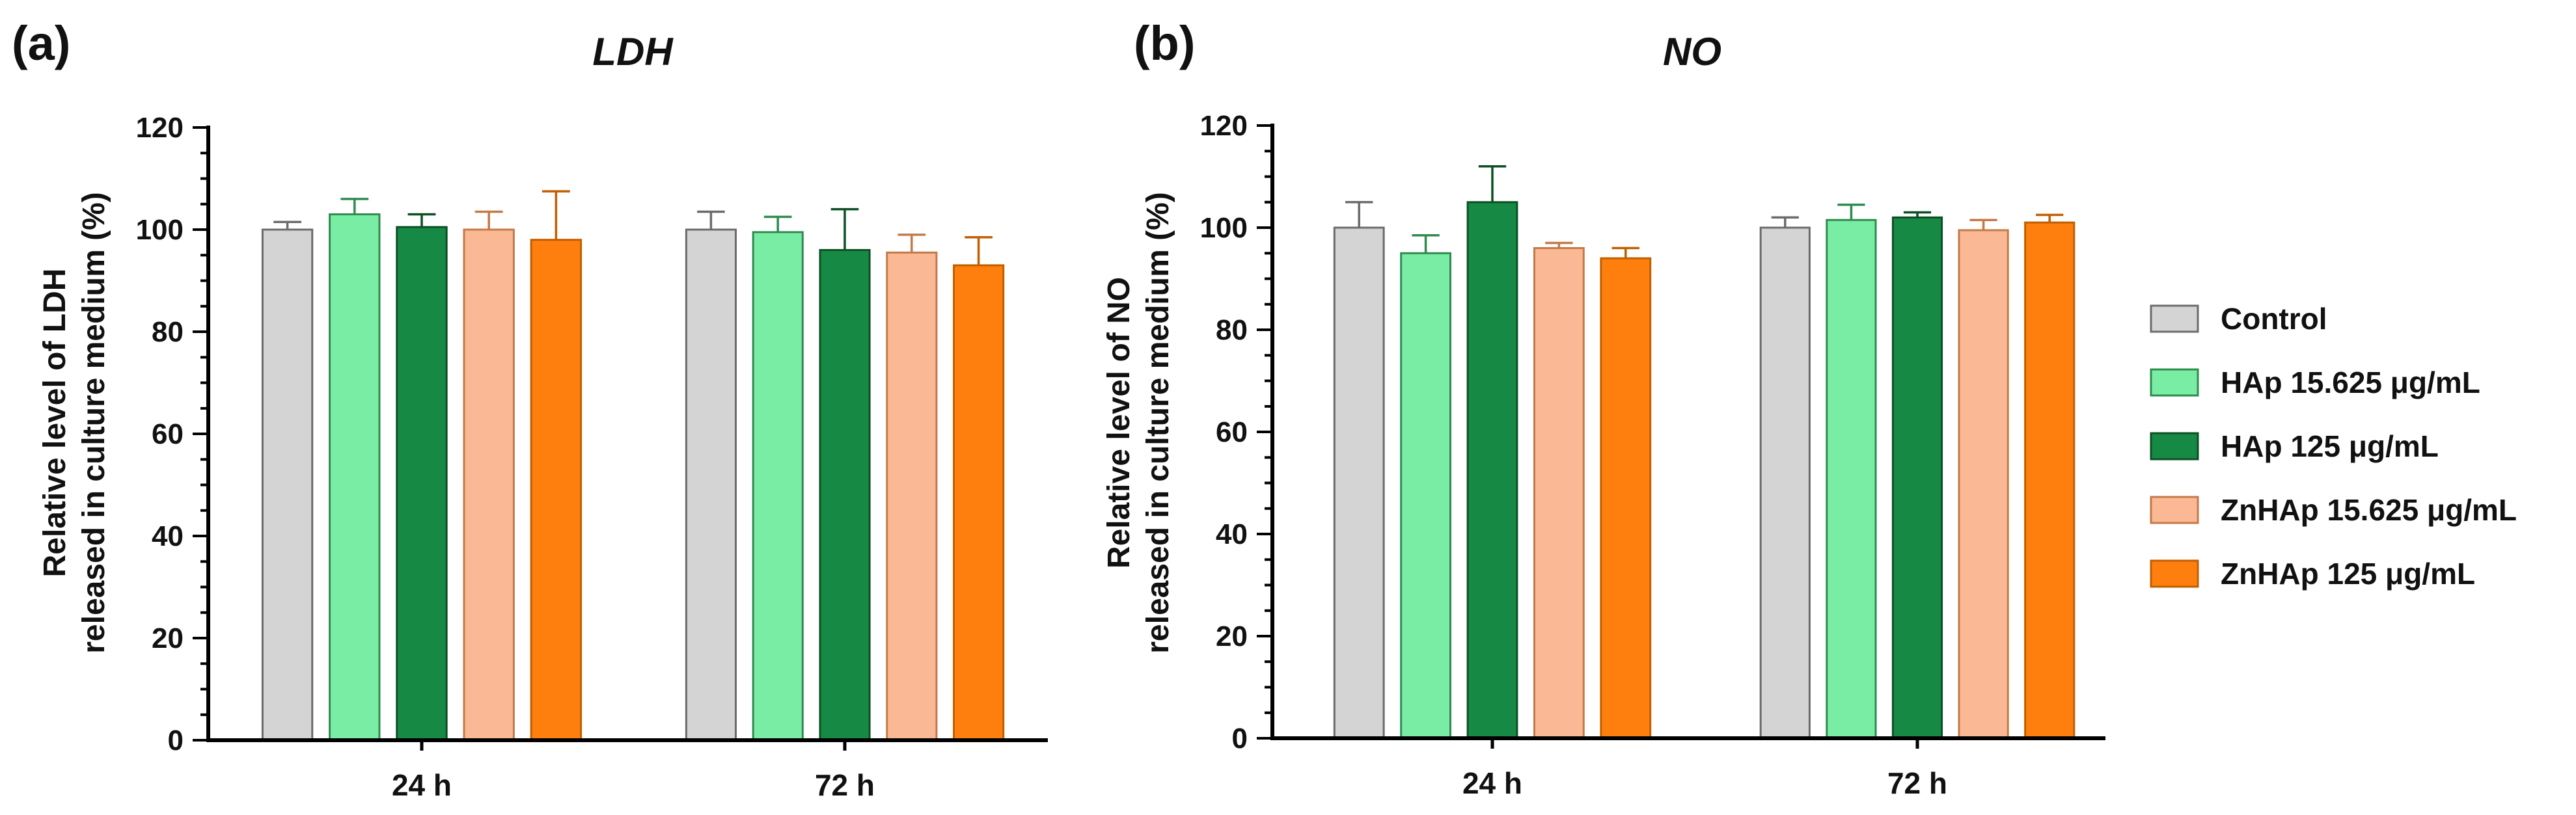 This screenshot has height=815, width=2576. What do you see at coordinates (2274, 319) in the screenshot?
I see `legend-label-0: Control` at bounding box center [2274, 319].